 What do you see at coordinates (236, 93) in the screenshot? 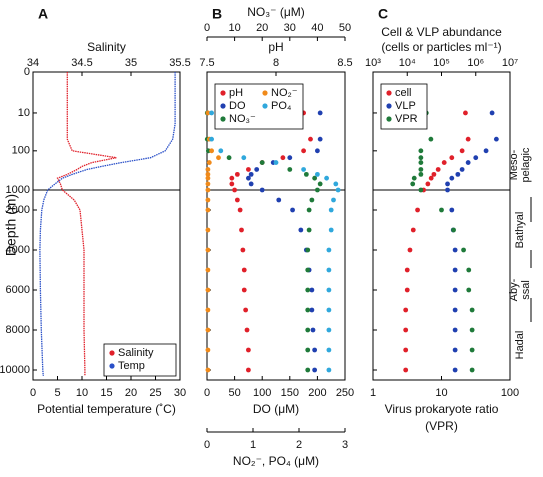
I see `legend-label: pH` at bounding box center [236, 93].